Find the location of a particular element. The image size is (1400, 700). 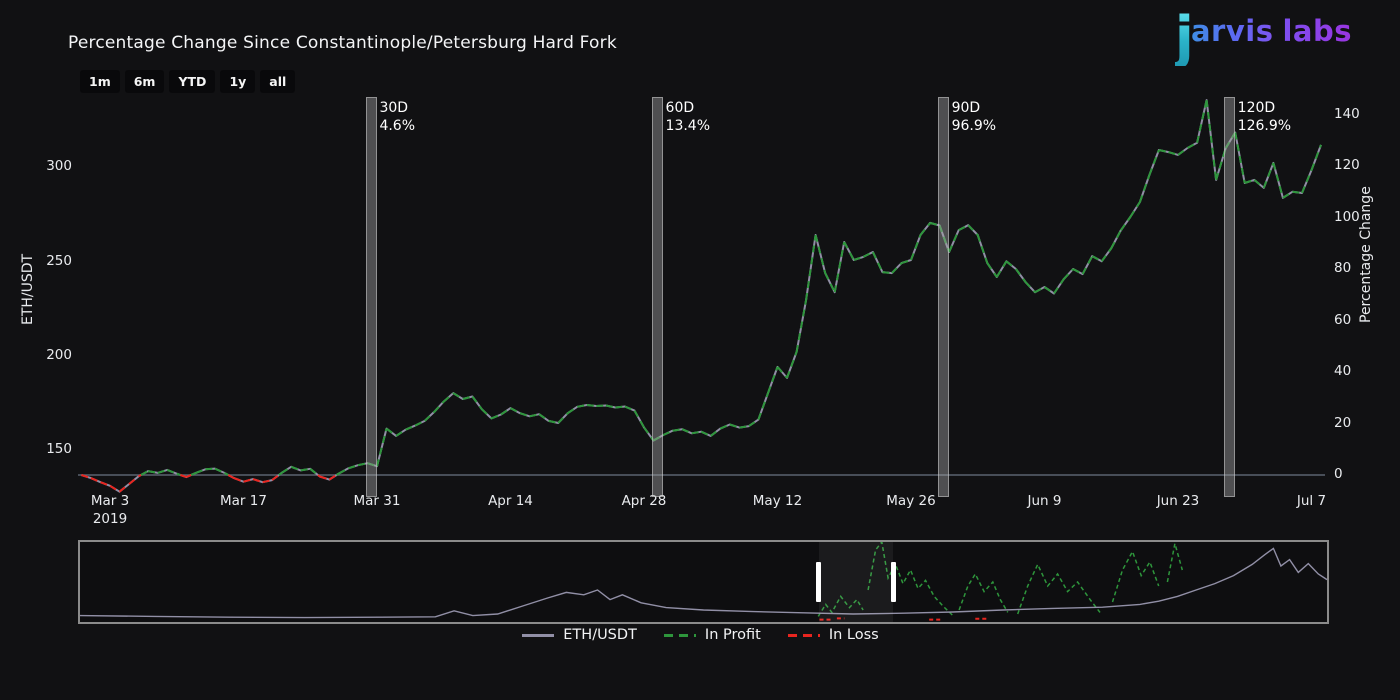

x-axis-tick-label: May 12 is located at coordinates (777, 501).